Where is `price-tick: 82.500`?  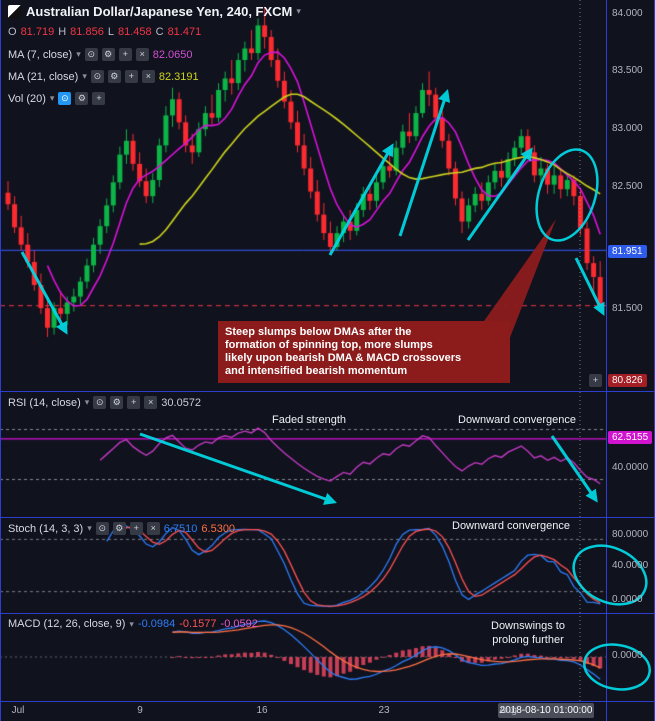 price-tick: 82.500 is located at coordinates (627, 186).